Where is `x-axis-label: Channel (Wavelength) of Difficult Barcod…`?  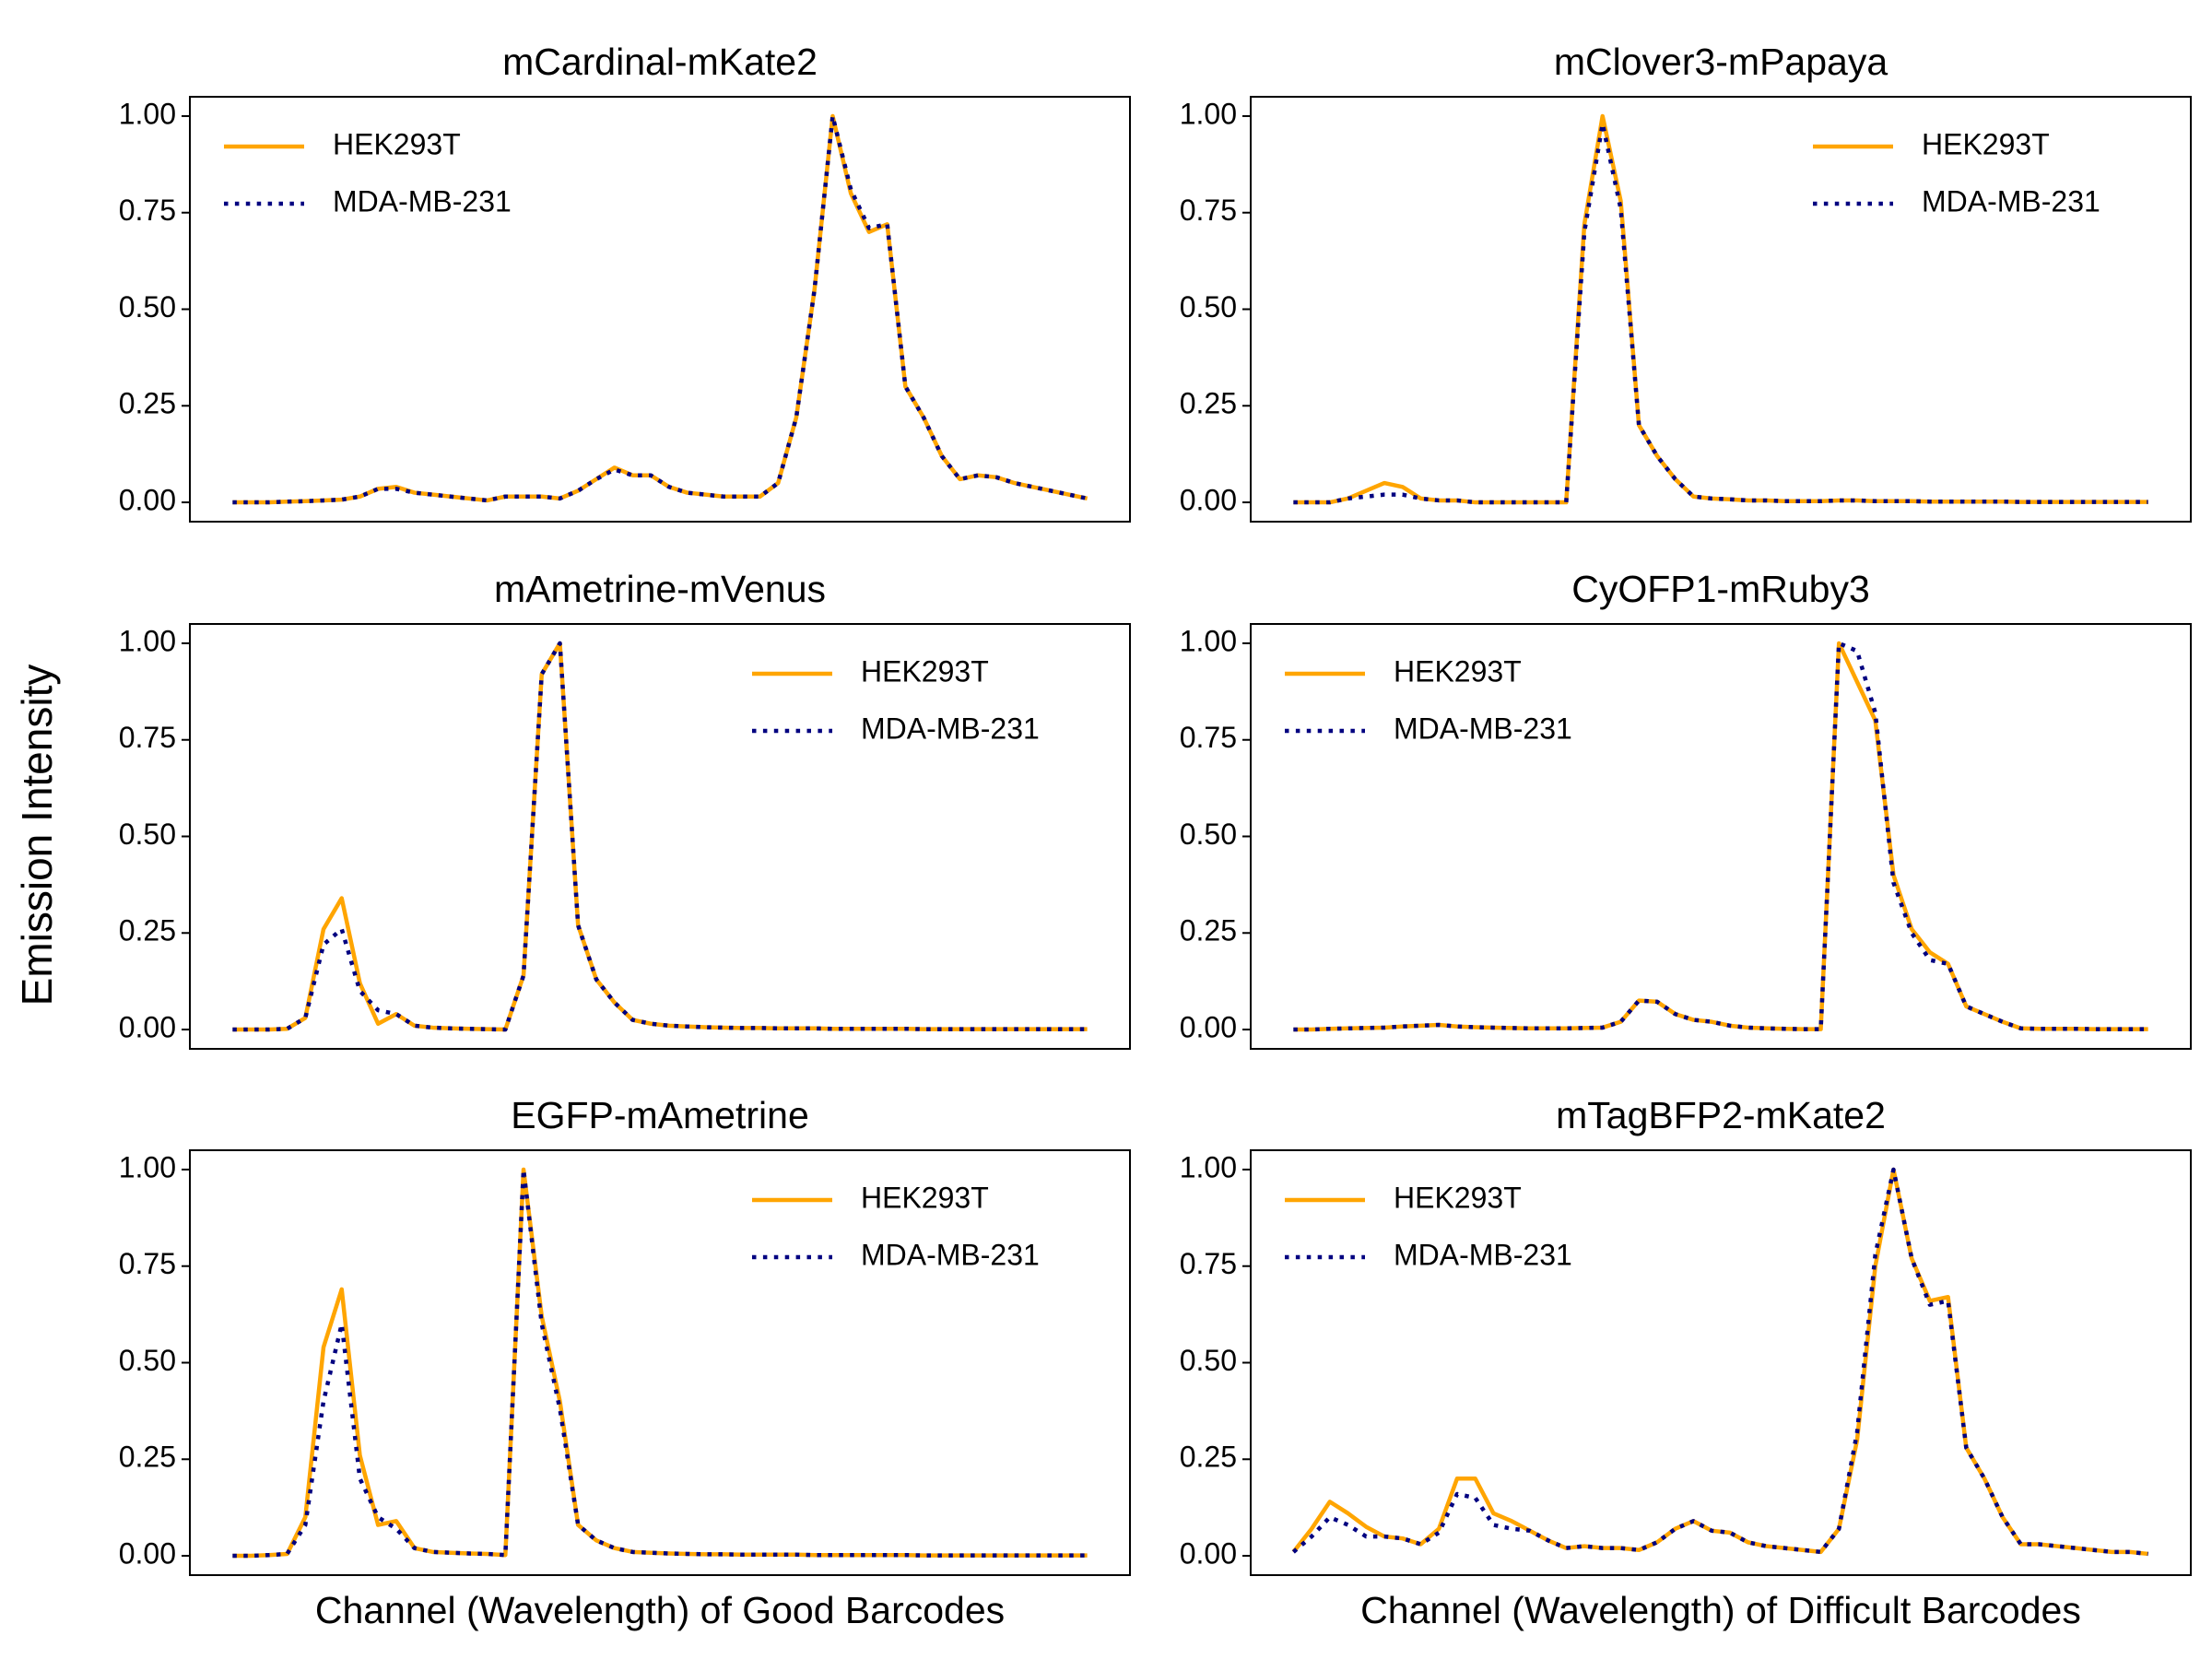
x-axis-label: Channel (Wavelength) of Difficult Barcod… is located at coordinates (1720, 1610).